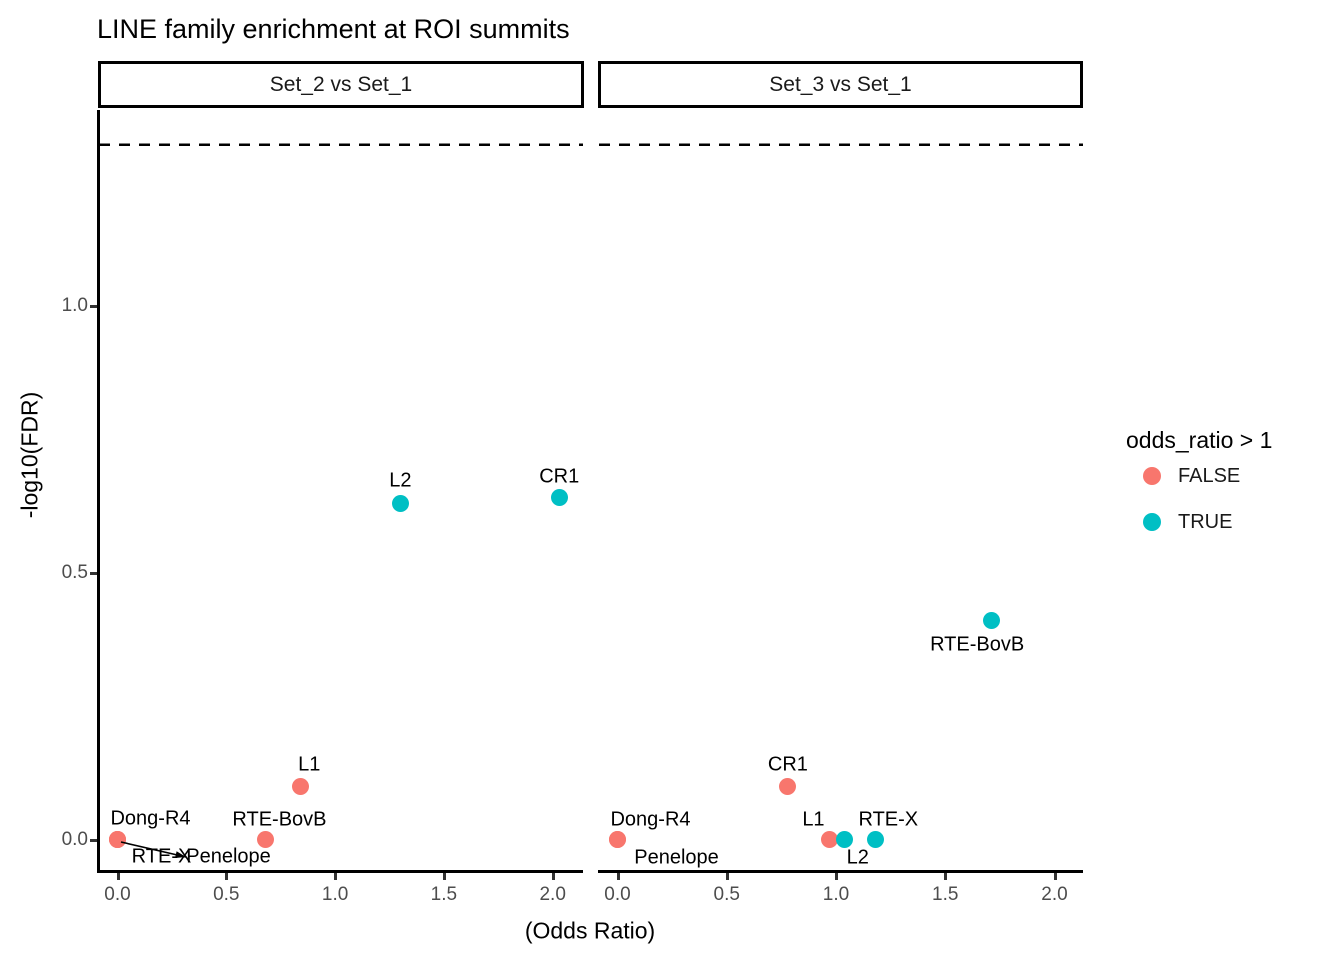 The image size is (1344, 960). I want to click on x-axis-title: (Odds Ratio), so click(590, 930).